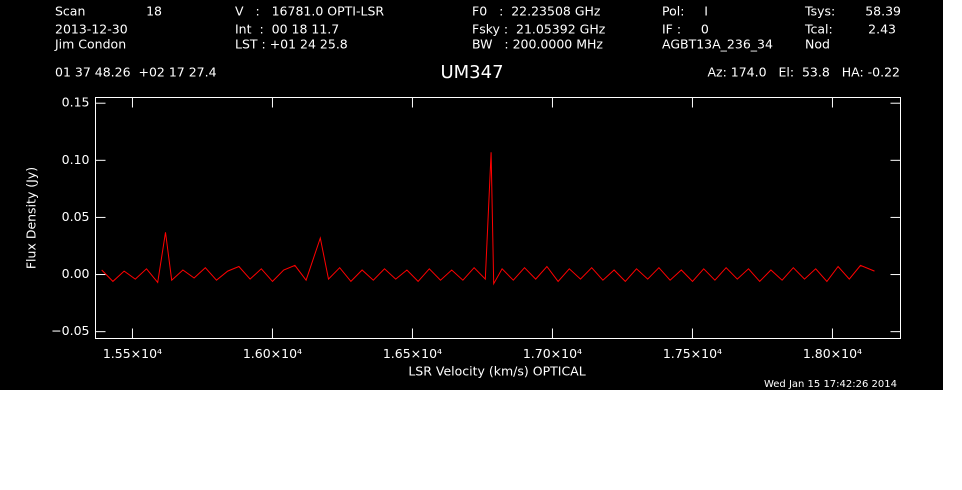  I want to click on header-field: Az: 174.0 El: 53.8 HA: -0.22, so click(803, 72).